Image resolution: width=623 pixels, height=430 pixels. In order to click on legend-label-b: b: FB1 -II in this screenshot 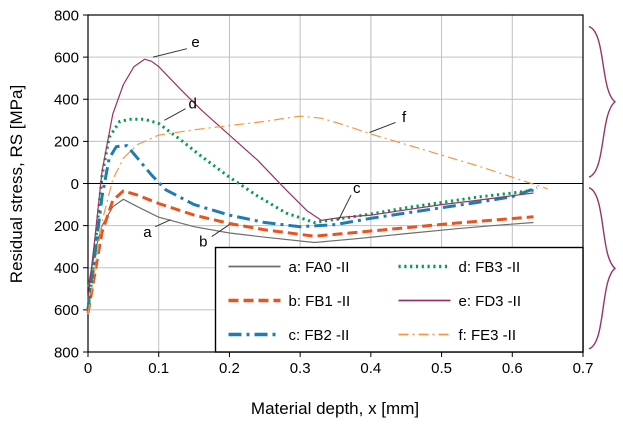, I will do `click(320, 301)`.